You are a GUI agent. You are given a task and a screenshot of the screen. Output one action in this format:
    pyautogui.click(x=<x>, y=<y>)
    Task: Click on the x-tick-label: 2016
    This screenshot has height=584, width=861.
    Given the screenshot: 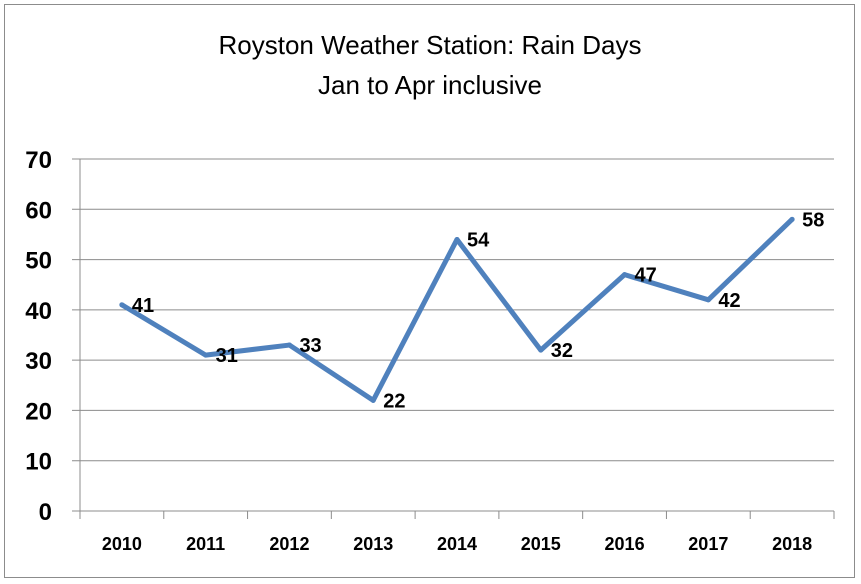 What is the action you would take?
    pyautogui.click(x=625, y=544)
    